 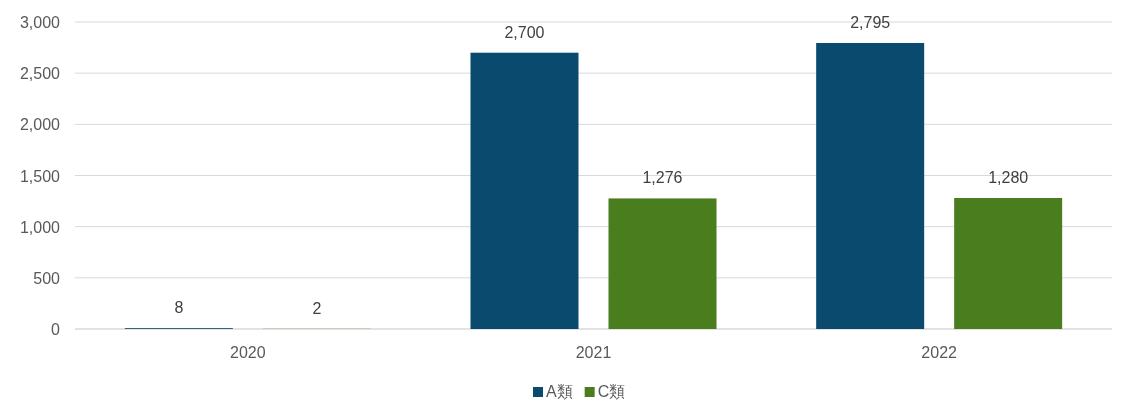 I want to click on data-label: 1,276, so click(x=662, y=178).